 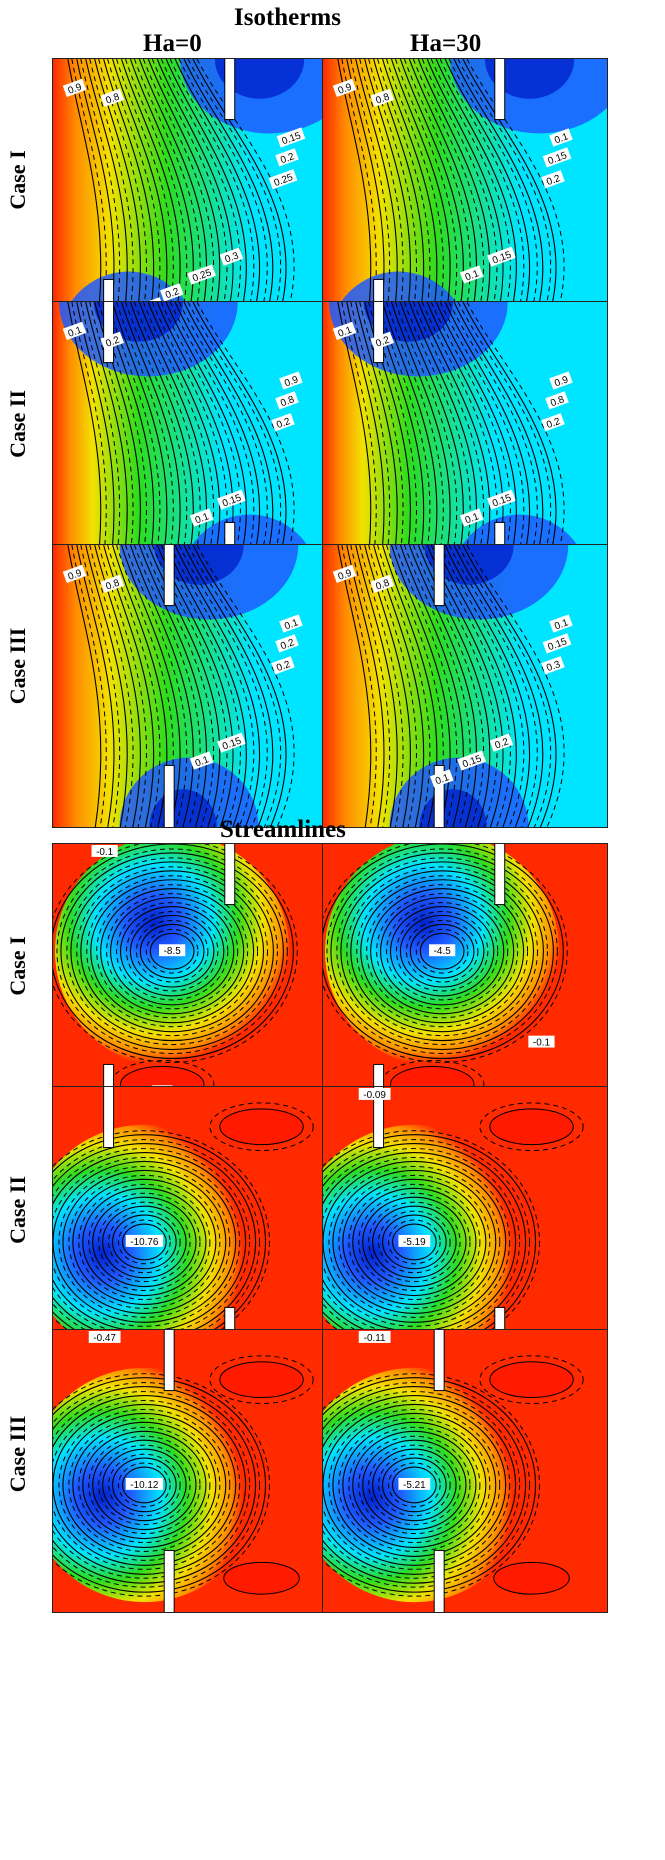 I want to click on contour-label: 0.1, so click(x=291, y=623).